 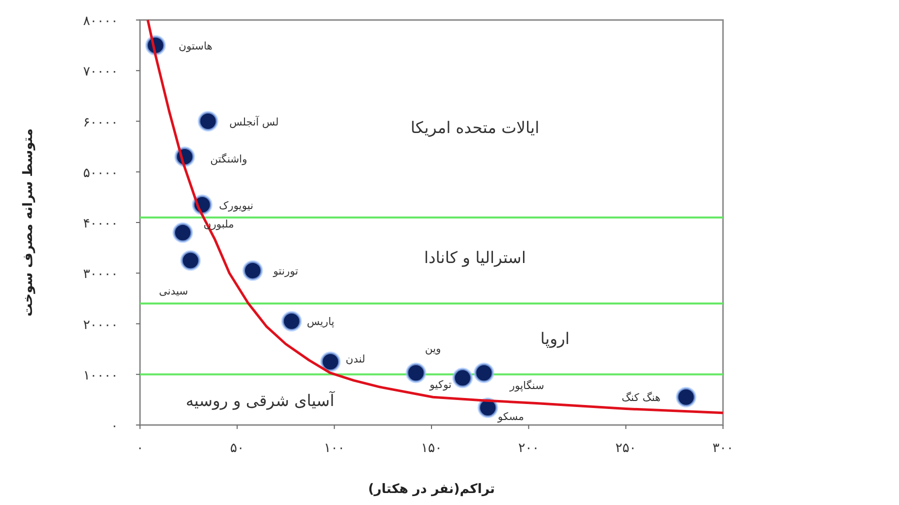 What do you see at coordinates (100, 376) in the screenshot?
I see `y-tick-label: ۱۰۰۰۰` at bounding box center [100, 376].